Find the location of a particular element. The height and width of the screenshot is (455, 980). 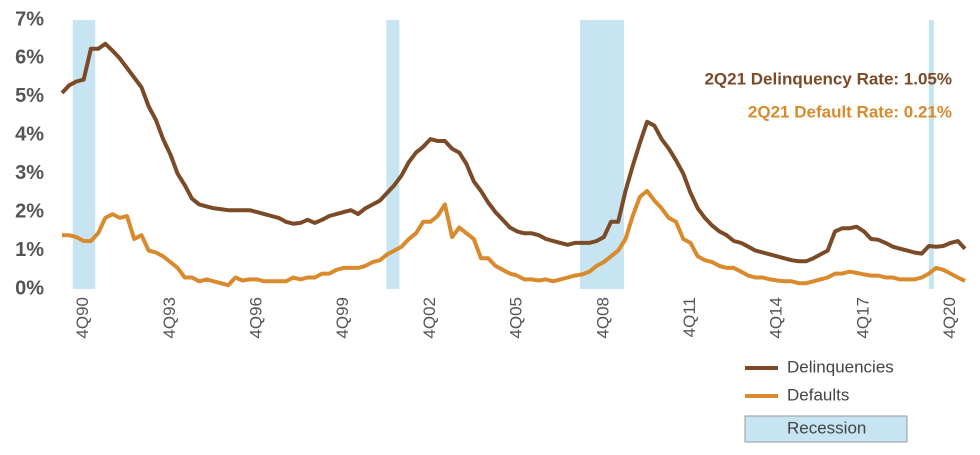

x-tick-label: 4Q05 is located at coordinates (516, 318).